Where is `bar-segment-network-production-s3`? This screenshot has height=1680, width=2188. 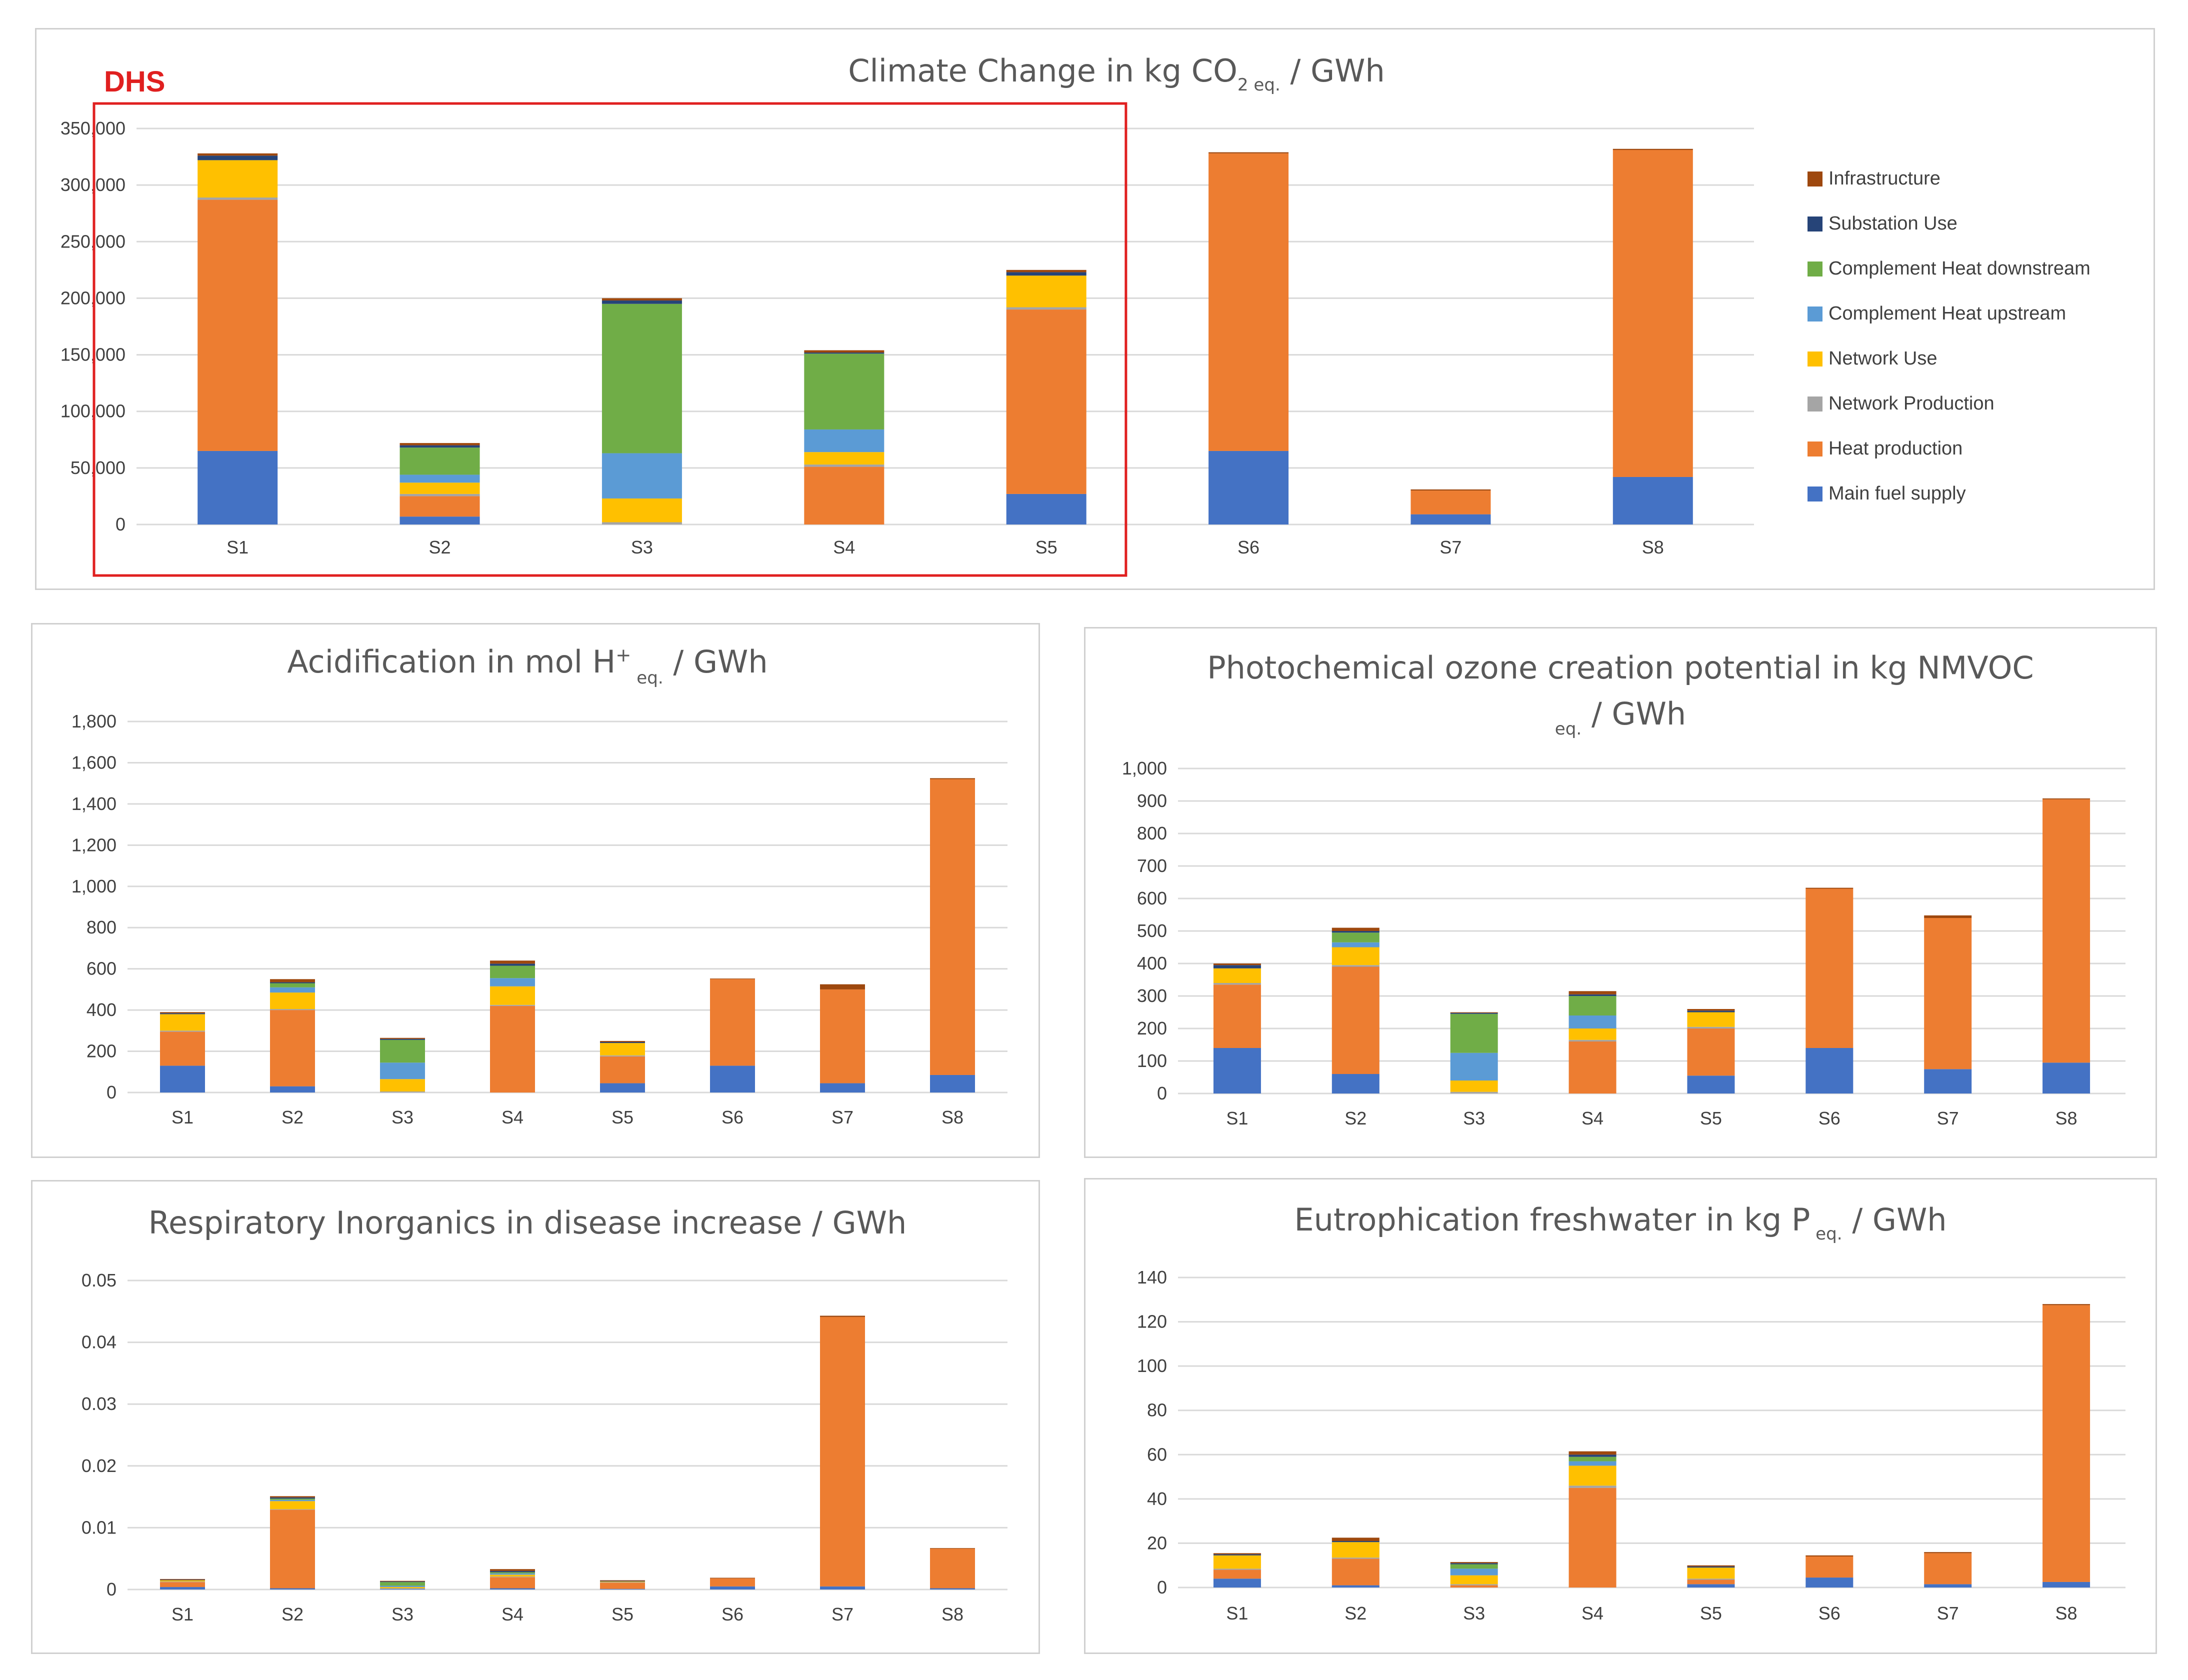
bar-segment-network-production-s3 is located at coordinates (642, 523).